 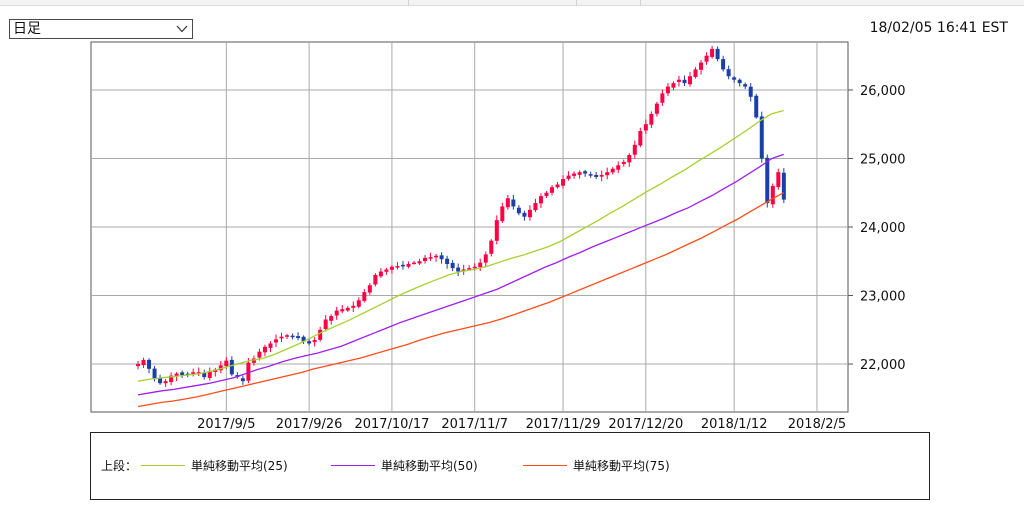 I want to click on timestamp: 18/02/05 16:41 EST, so click(x=938, y=28).